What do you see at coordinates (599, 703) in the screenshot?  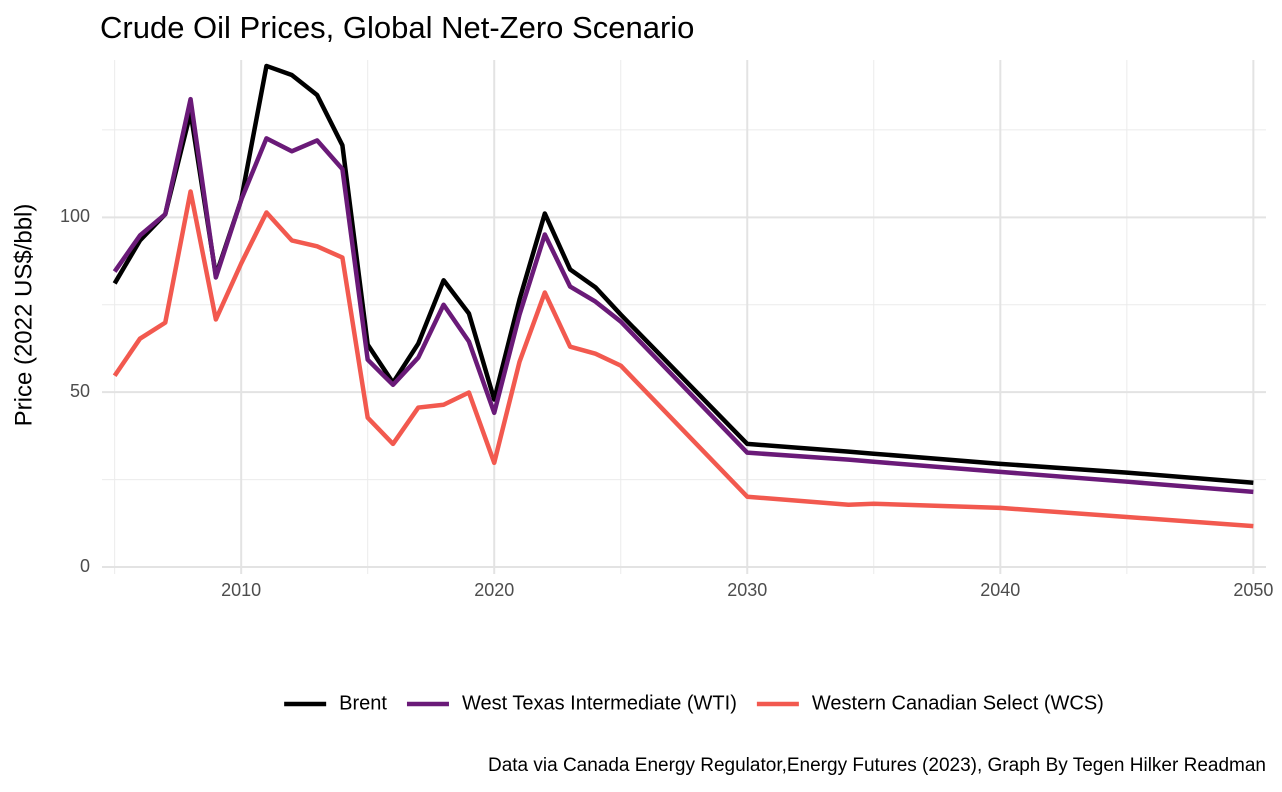 I see `legend-label: West Texas Intermediate (WTI)` at bounding box center [599, 703].